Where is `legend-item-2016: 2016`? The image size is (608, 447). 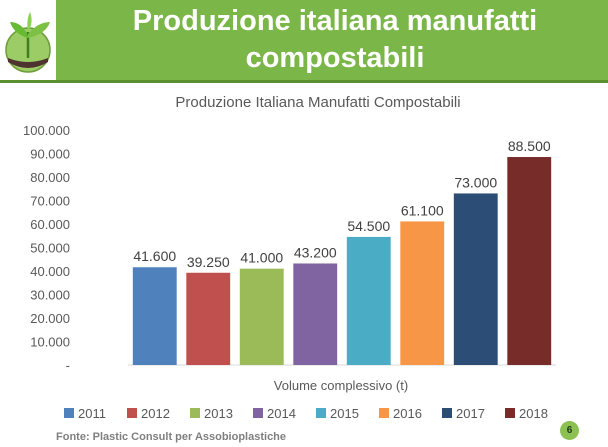 legend-item-2016: 2016 is located at coordinates (400, 413).